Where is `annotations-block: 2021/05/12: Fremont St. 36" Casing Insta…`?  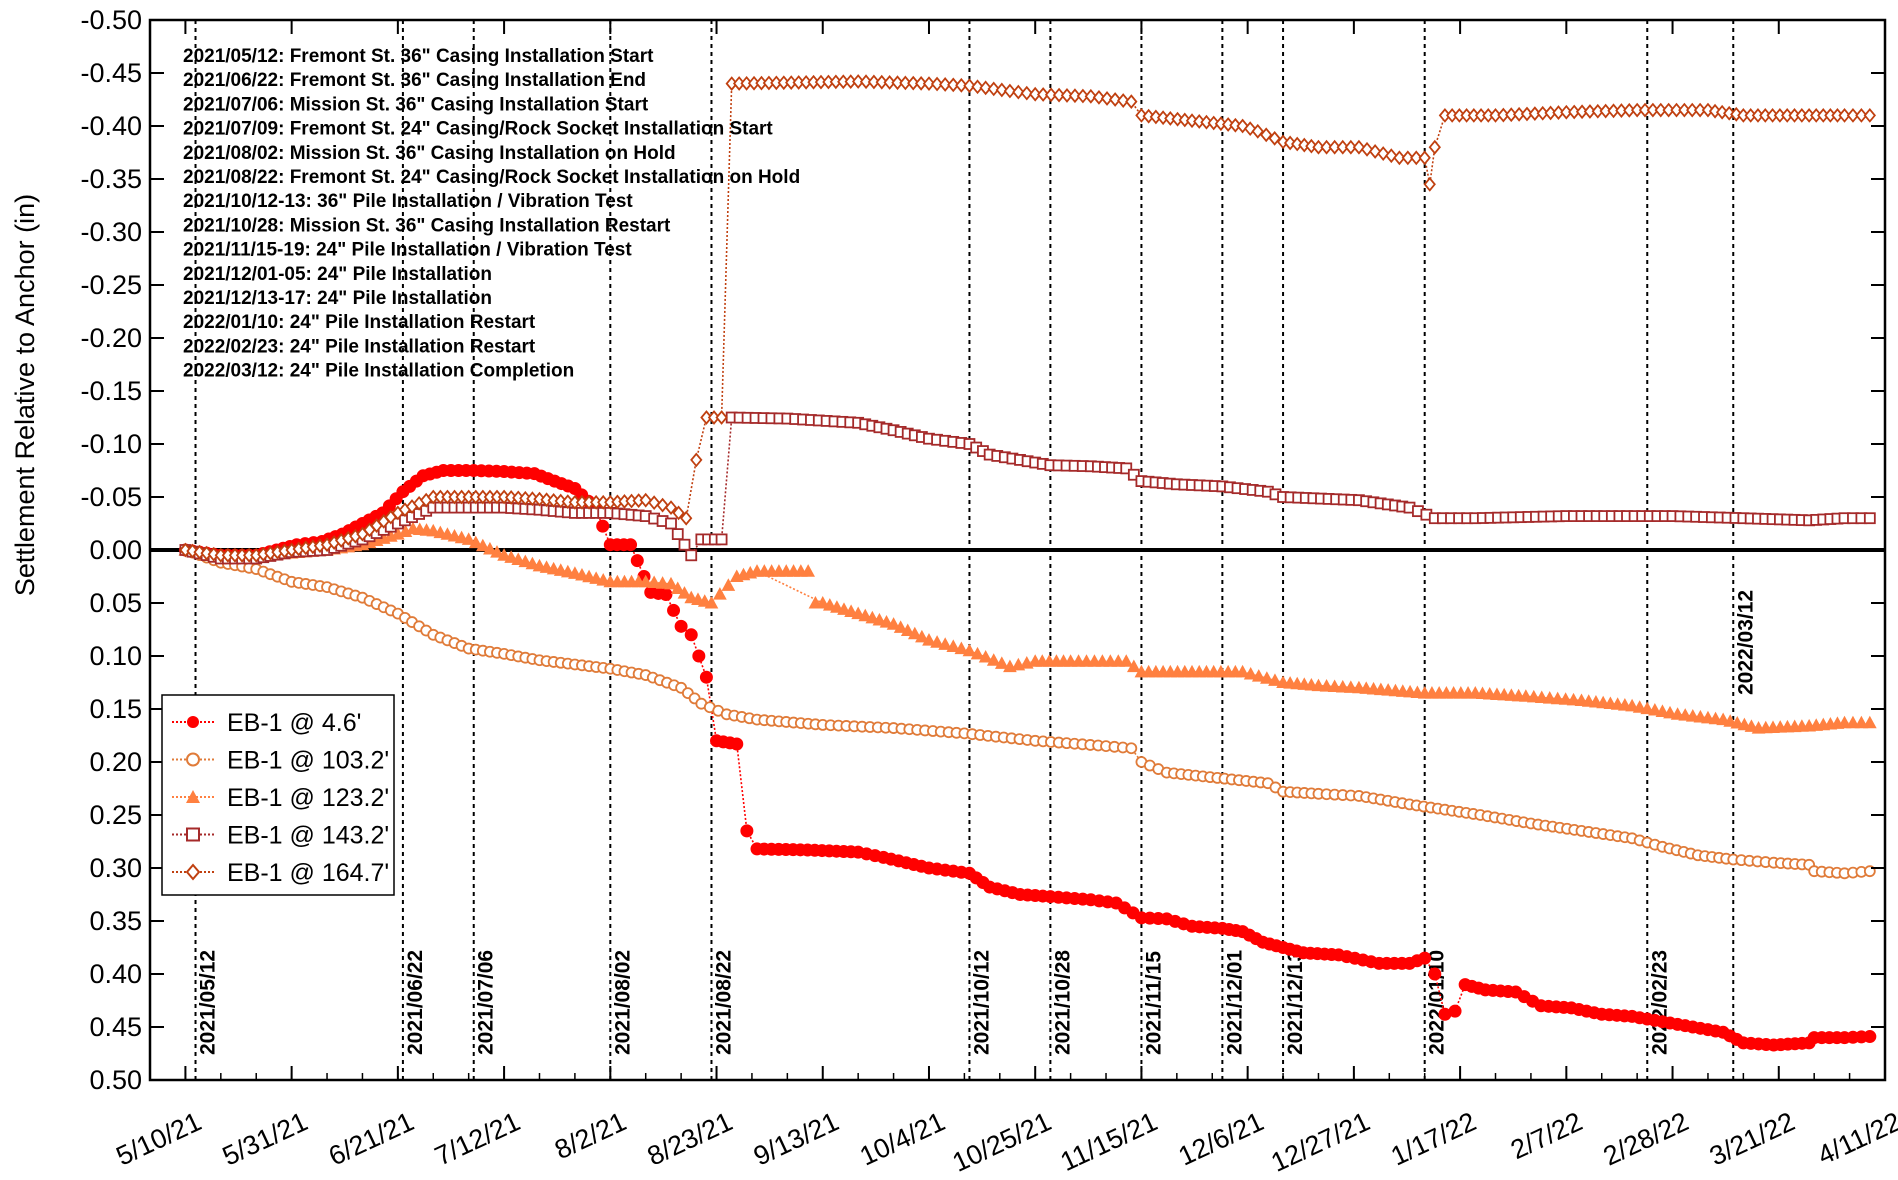
annotations-block: 2021/05/12: Fremont St. 36" Casing Insta… is located at coordinates (491, 214).